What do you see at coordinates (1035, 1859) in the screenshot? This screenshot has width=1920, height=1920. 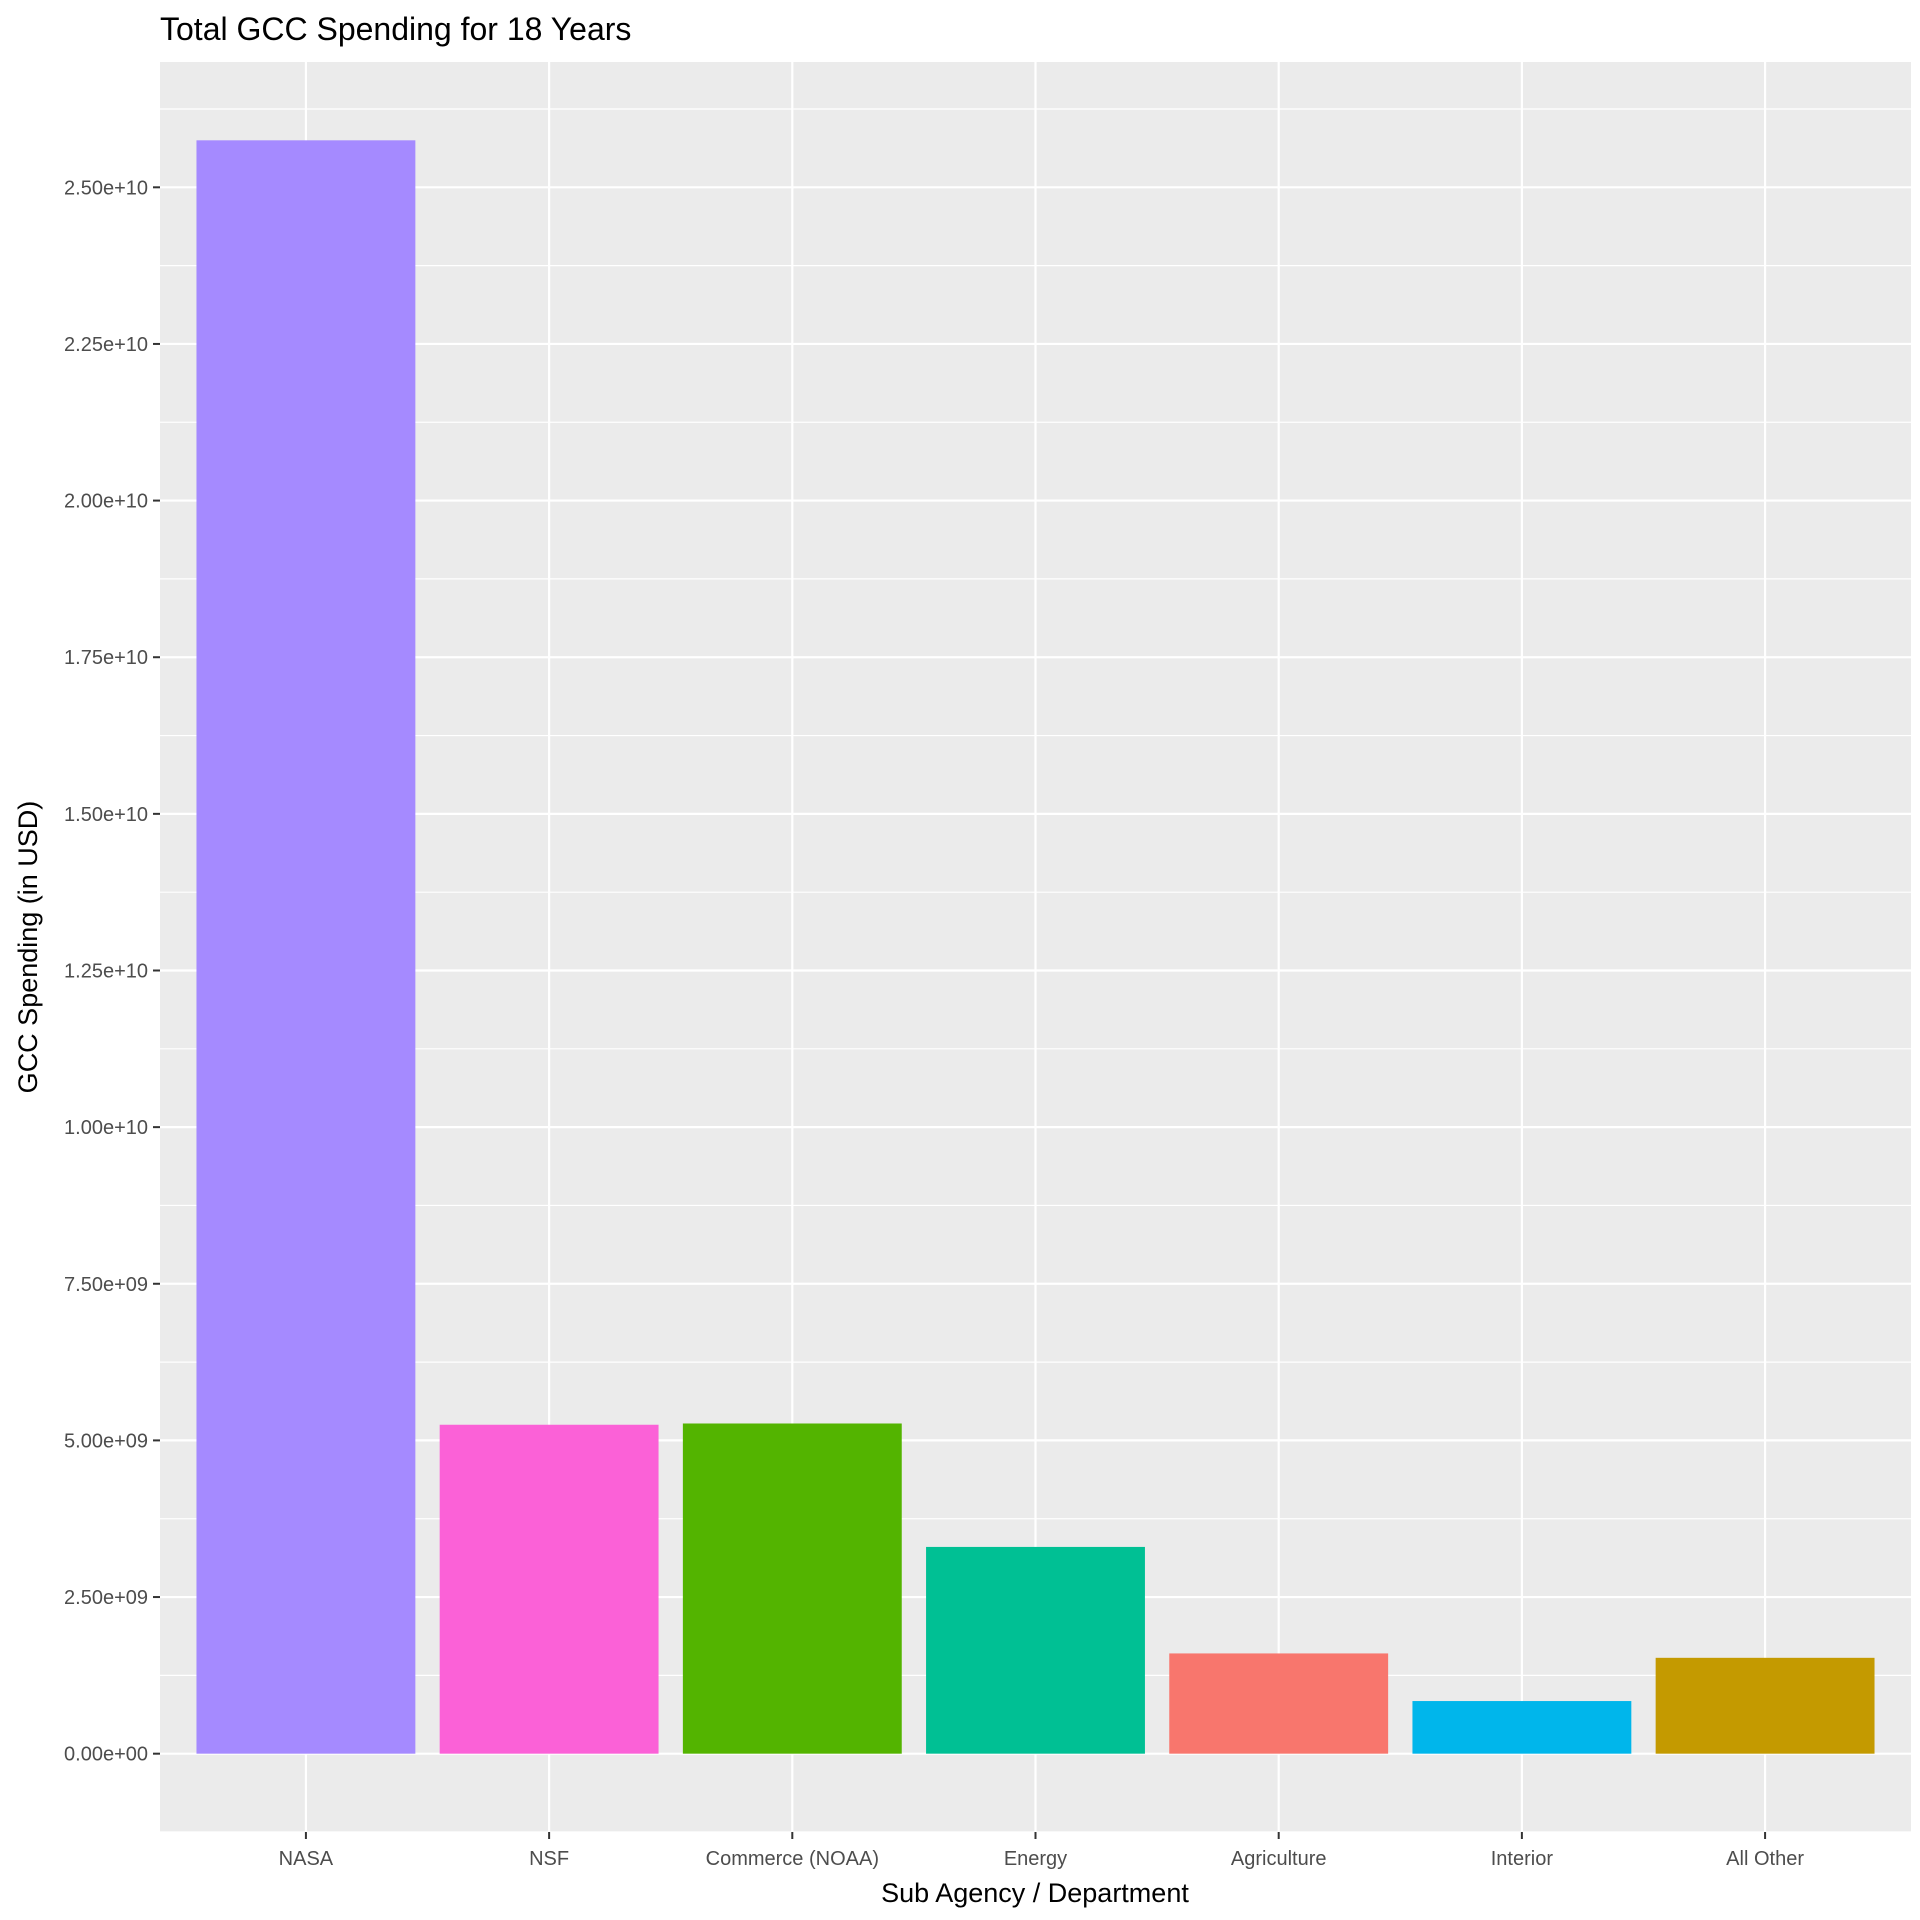 I see `x-tick-label: Energy` at bounding box center [1035, 1859].